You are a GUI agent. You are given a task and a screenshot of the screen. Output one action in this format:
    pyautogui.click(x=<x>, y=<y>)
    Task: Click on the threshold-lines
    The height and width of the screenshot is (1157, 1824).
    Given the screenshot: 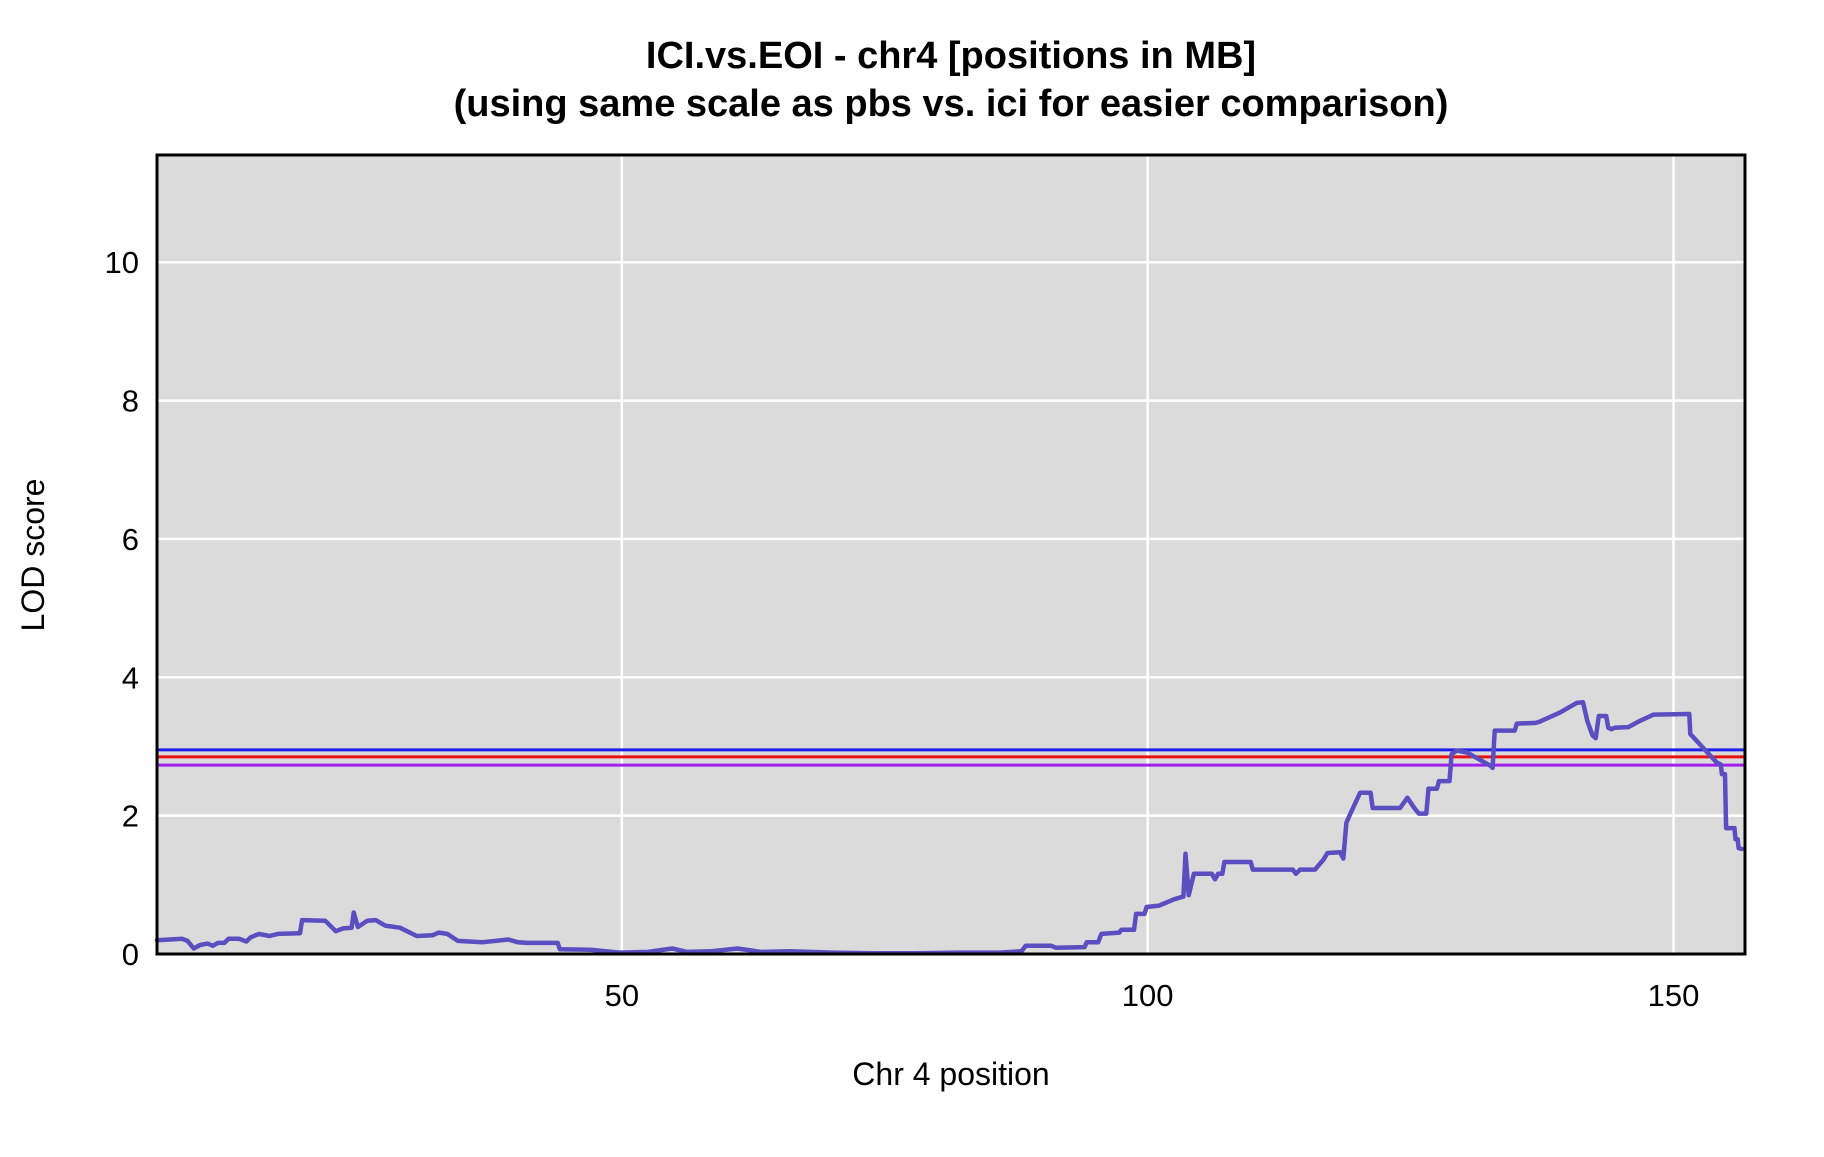 What is the action you would take?
    pyautogui.click(x=951, y=757)
    